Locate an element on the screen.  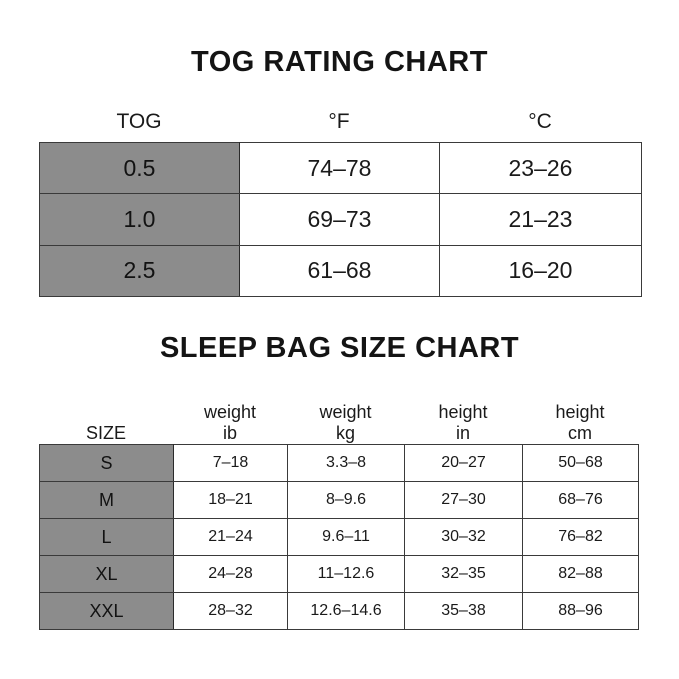
size-cell-weight-ib: 24–28 is located at coordinates (230, 574).